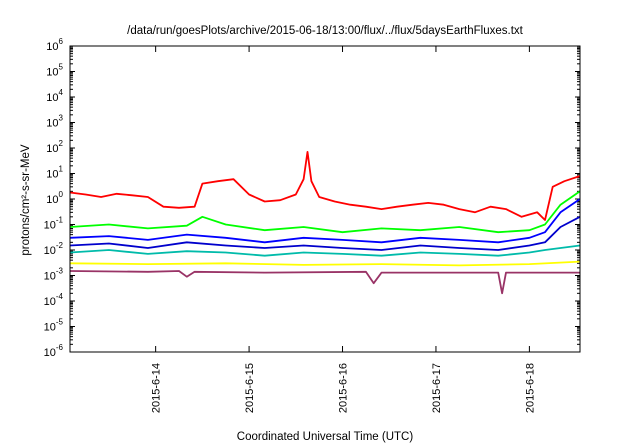 This screenshot has width=640, height=448. What do you see at coordinates (344, 388) in the screenshot?
I see `x-tick-label: 2015-6-16` at bounding box center [344, 388].